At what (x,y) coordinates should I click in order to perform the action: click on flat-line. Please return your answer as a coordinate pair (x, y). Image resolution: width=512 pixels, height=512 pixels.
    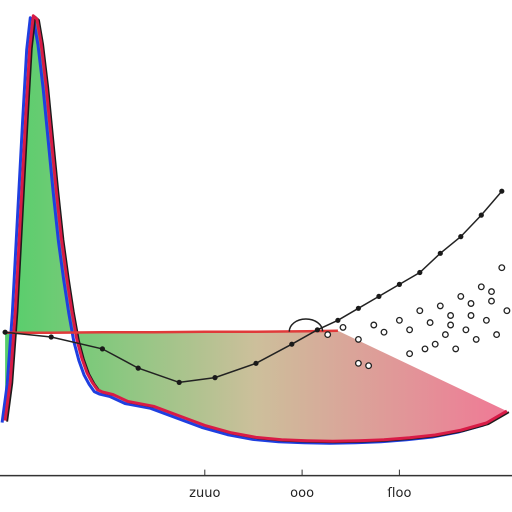
    Looking at the image, I should click on (171, 331).